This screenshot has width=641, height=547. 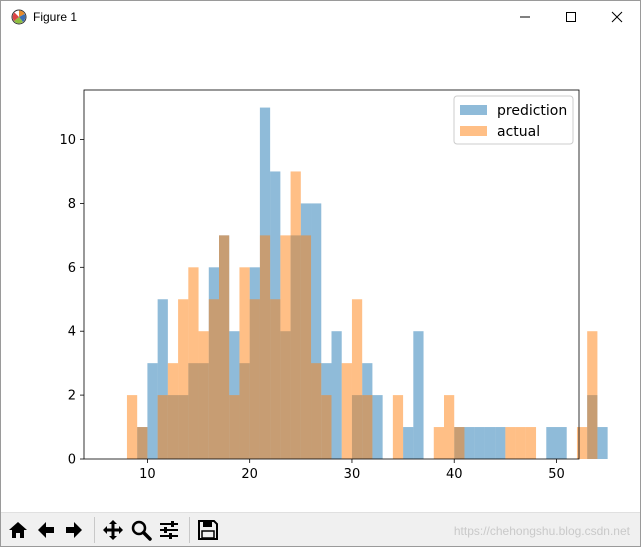 I want to click on zoom-button, so click(x=141, y=530).